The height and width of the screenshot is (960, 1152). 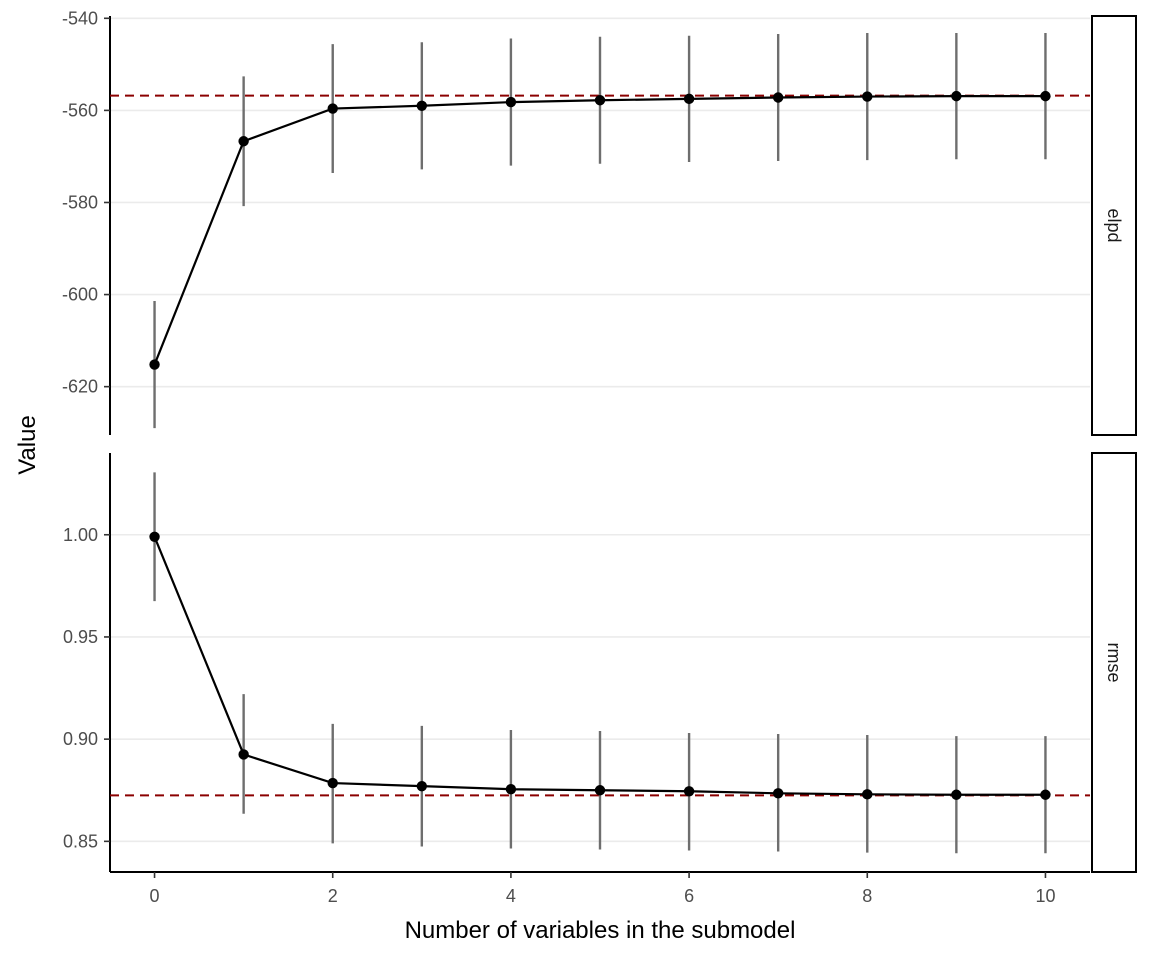 What do you see at coordinates (80, 295) in the screenshot?
I see `y-tick-label: -600` at bounding box center [80, 295].